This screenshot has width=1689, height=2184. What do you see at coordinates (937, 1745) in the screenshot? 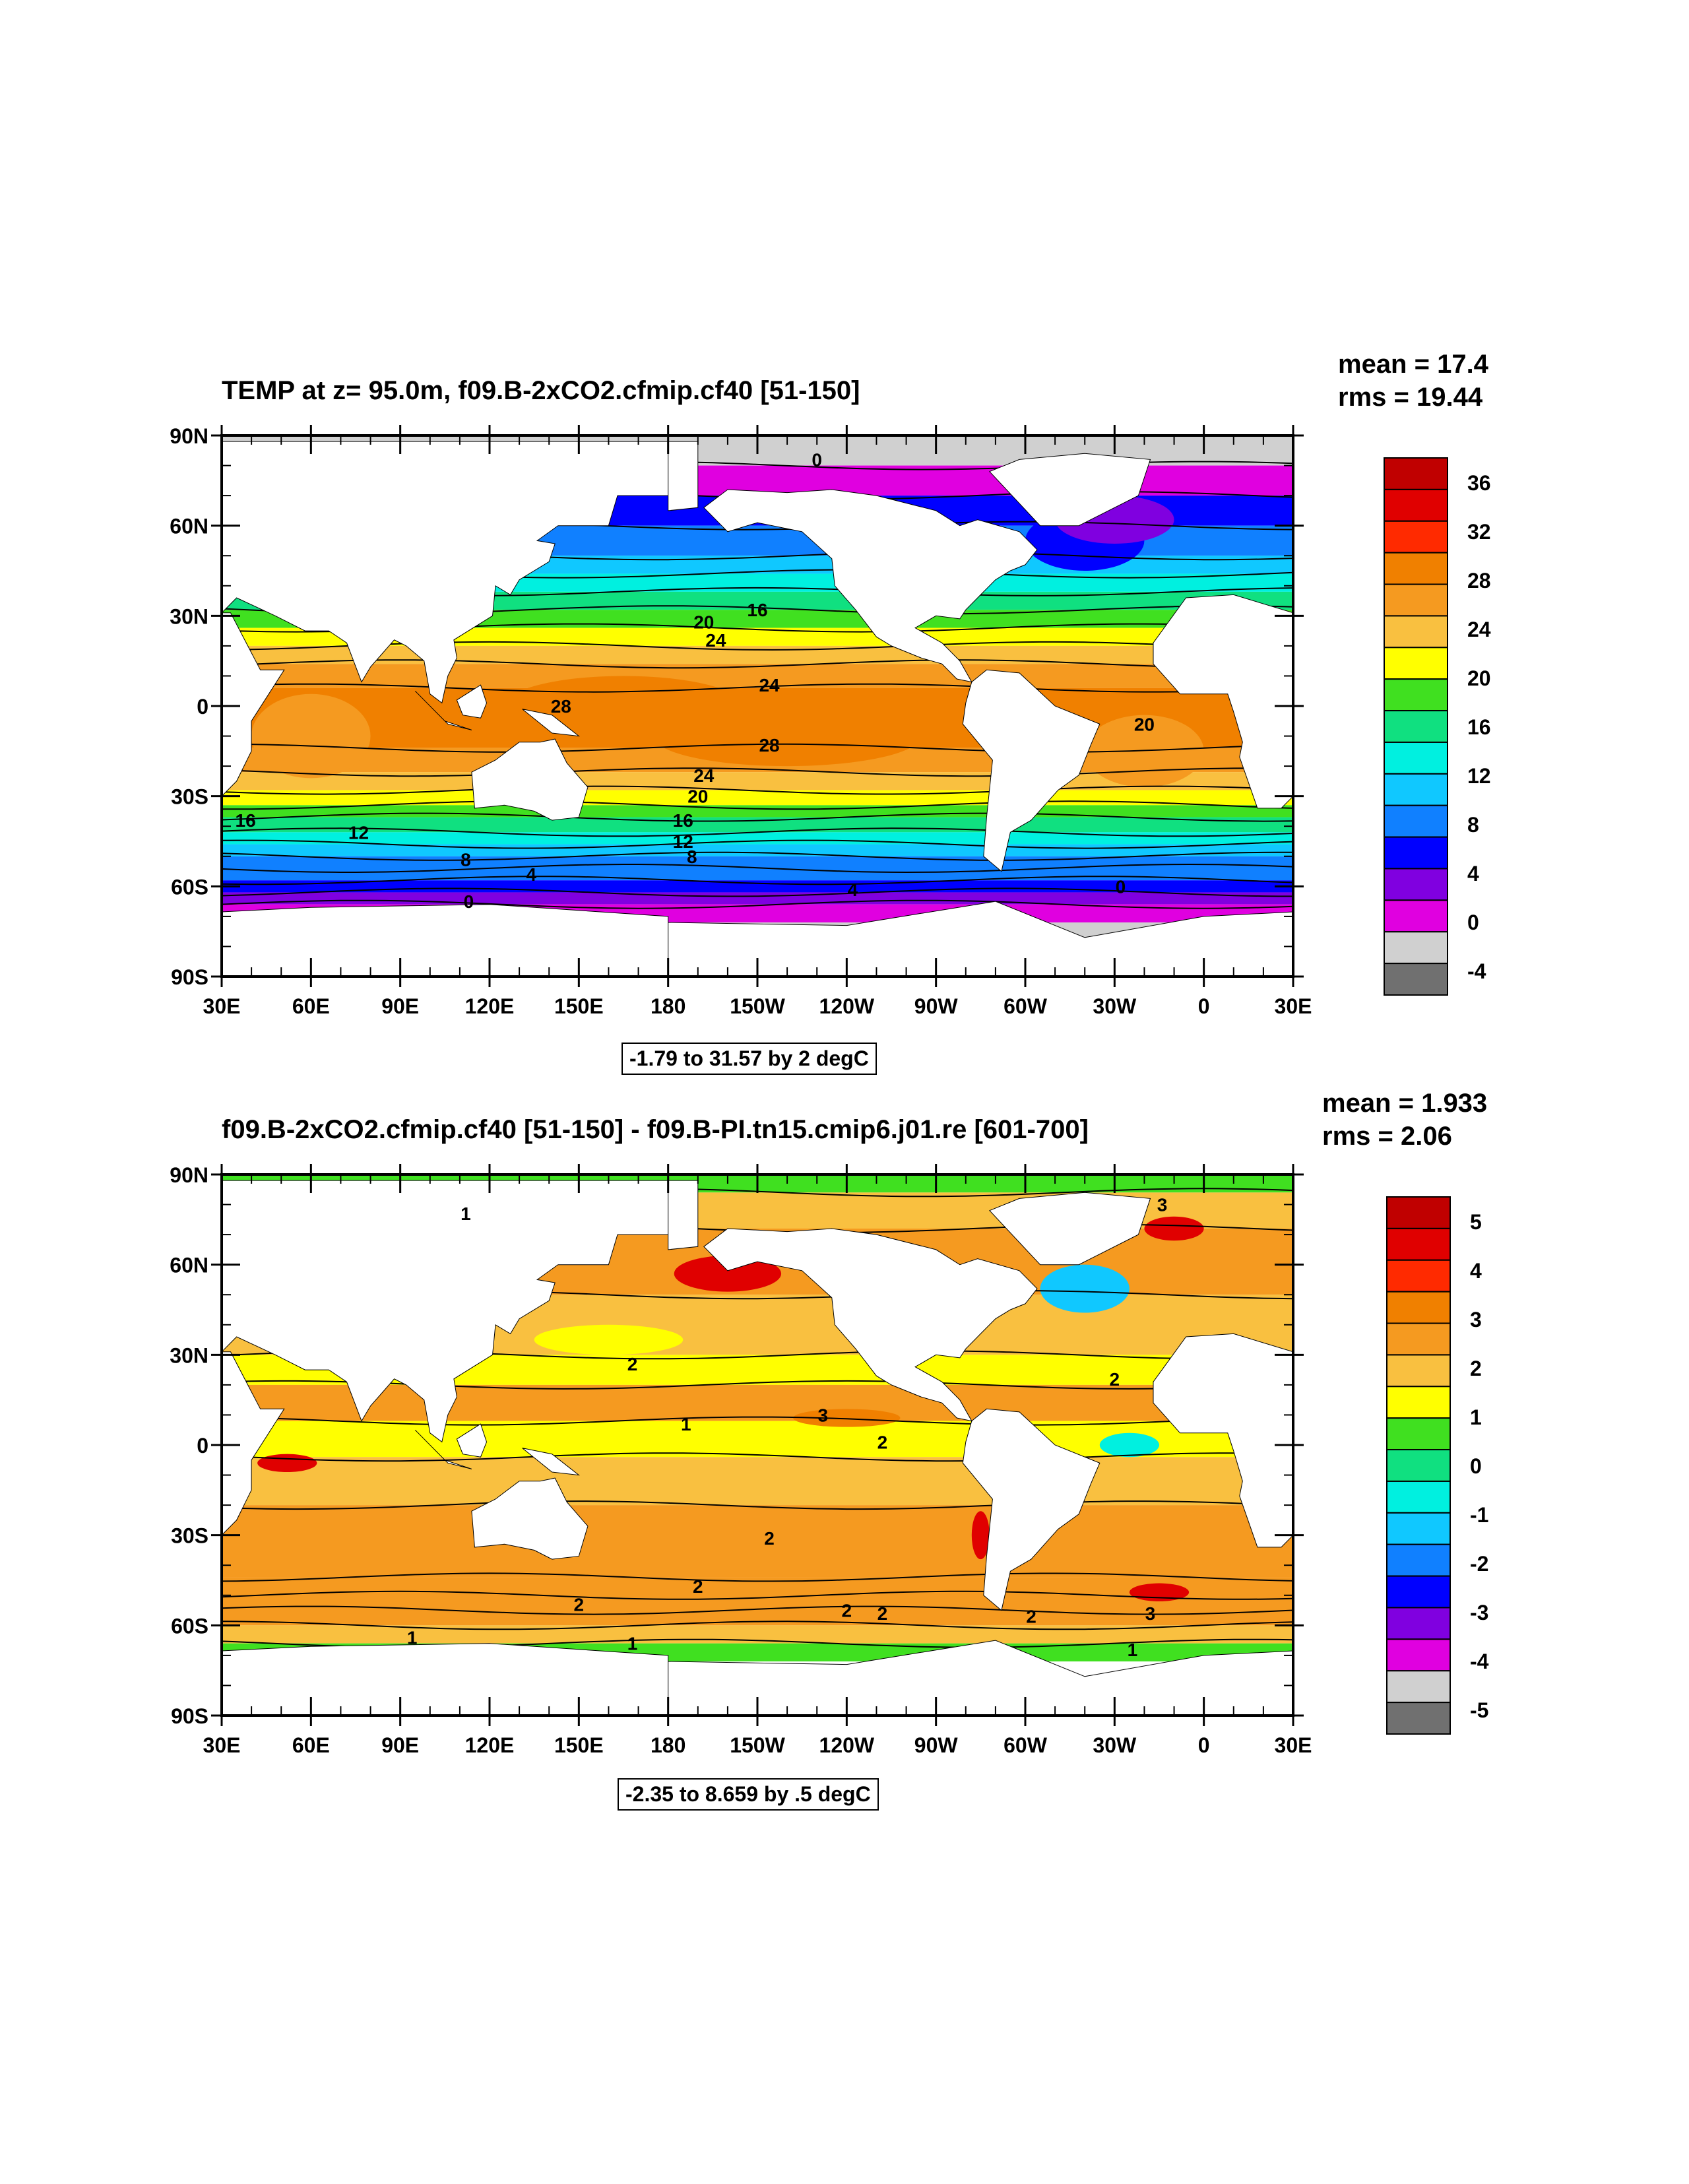
I see `lon-tick-label: 90W` at bounding box center [937, 1745].